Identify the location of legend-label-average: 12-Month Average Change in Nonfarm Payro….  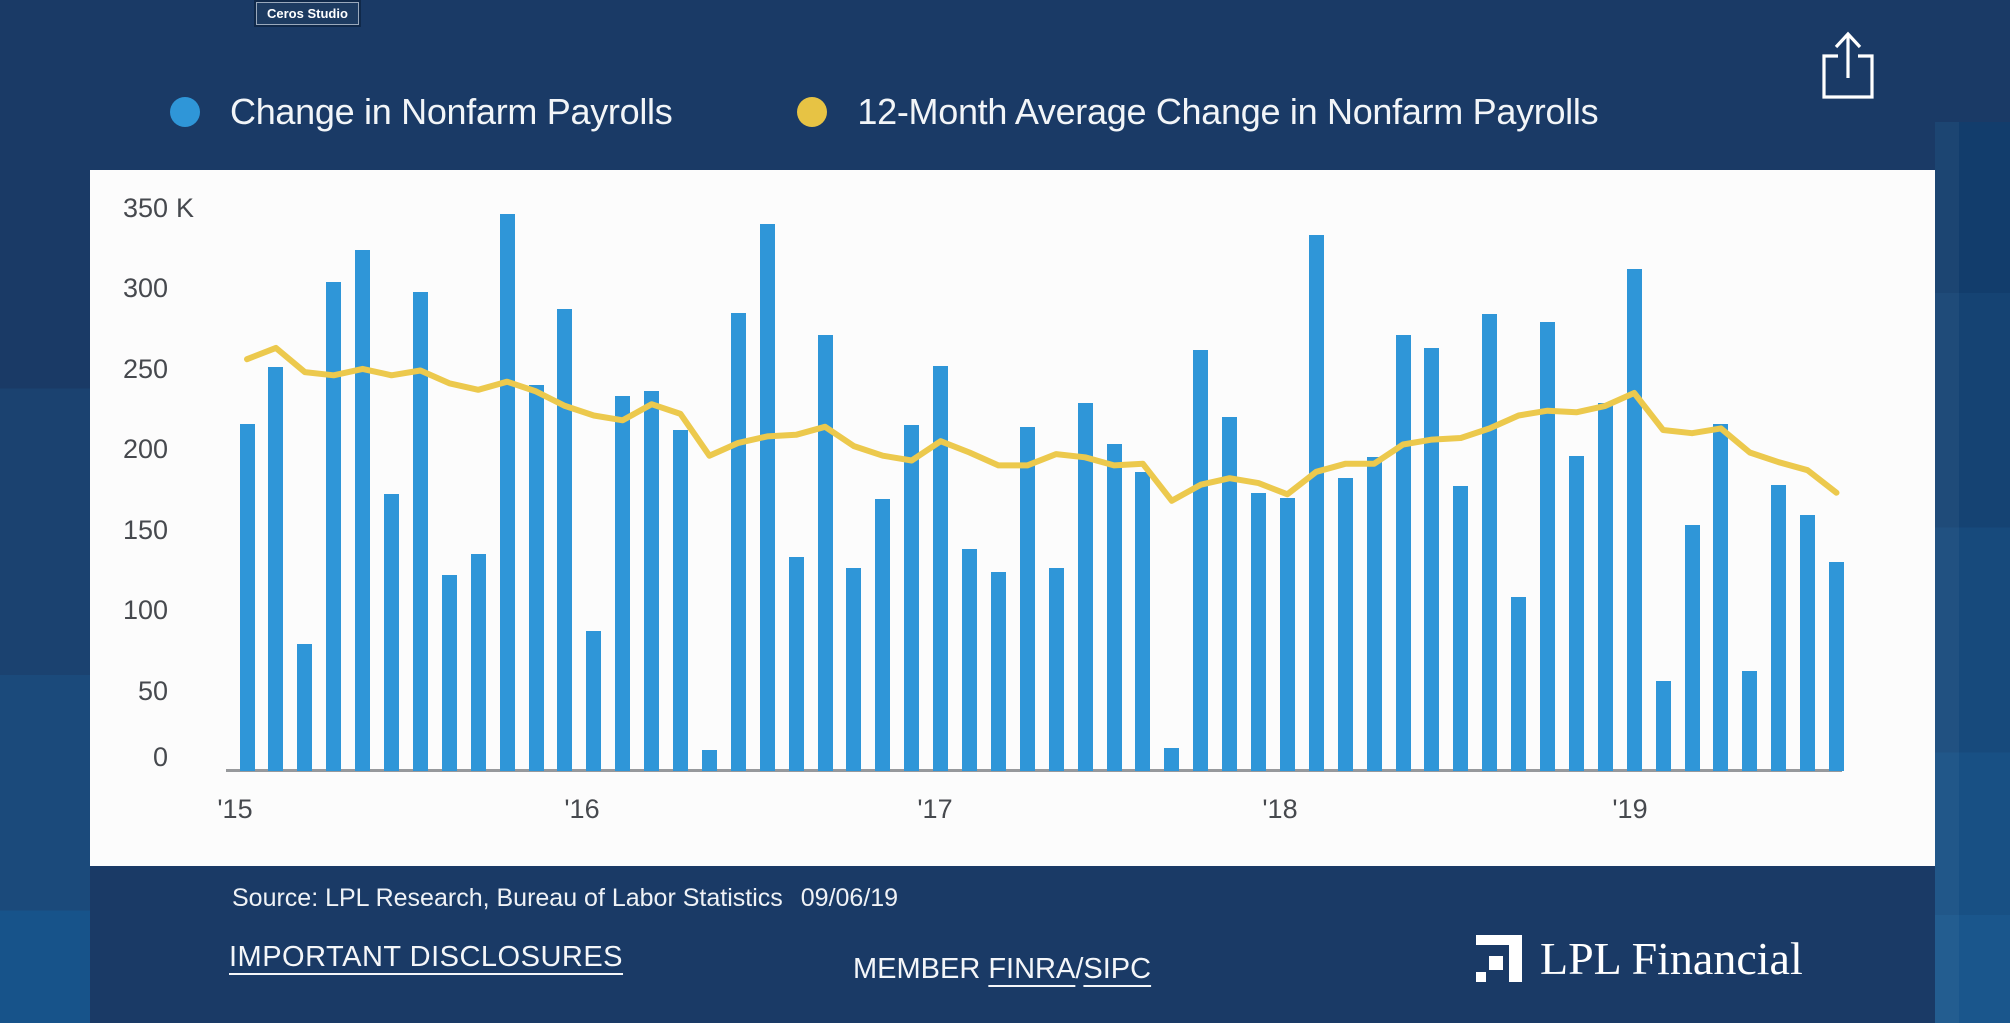
(1228, 111).